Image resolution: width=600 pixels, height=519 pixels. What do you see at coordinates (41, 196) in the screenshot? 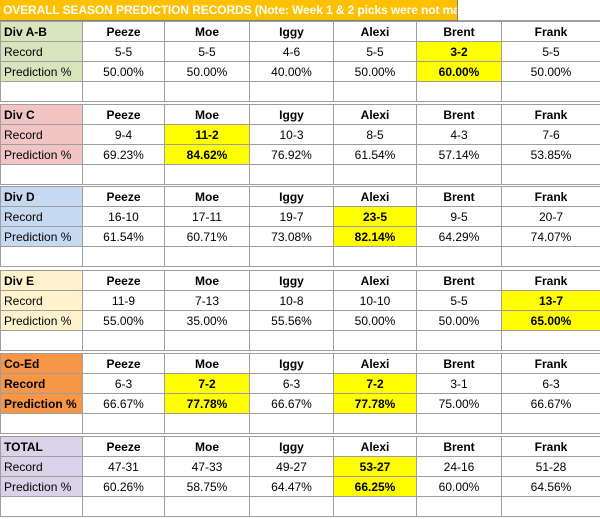
I see `division-name: Div D` at bounding box center [41, 196].